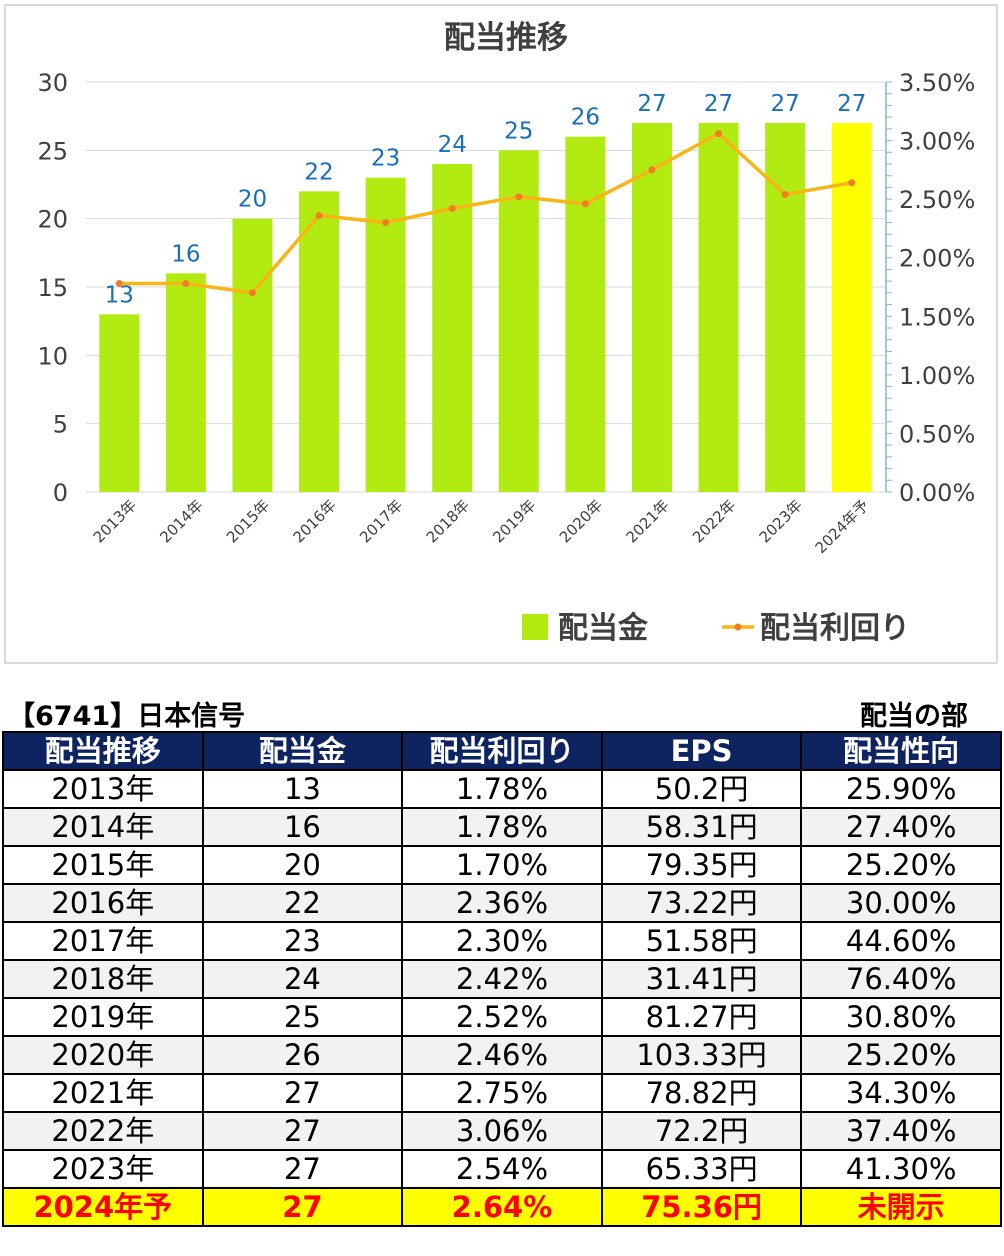 The image size is (1004, 1256). What do you see at coordinates (835, 628) in the screenshot?
I see `legend-label-yield: 配当利回り` at bounding box center [835, 628].